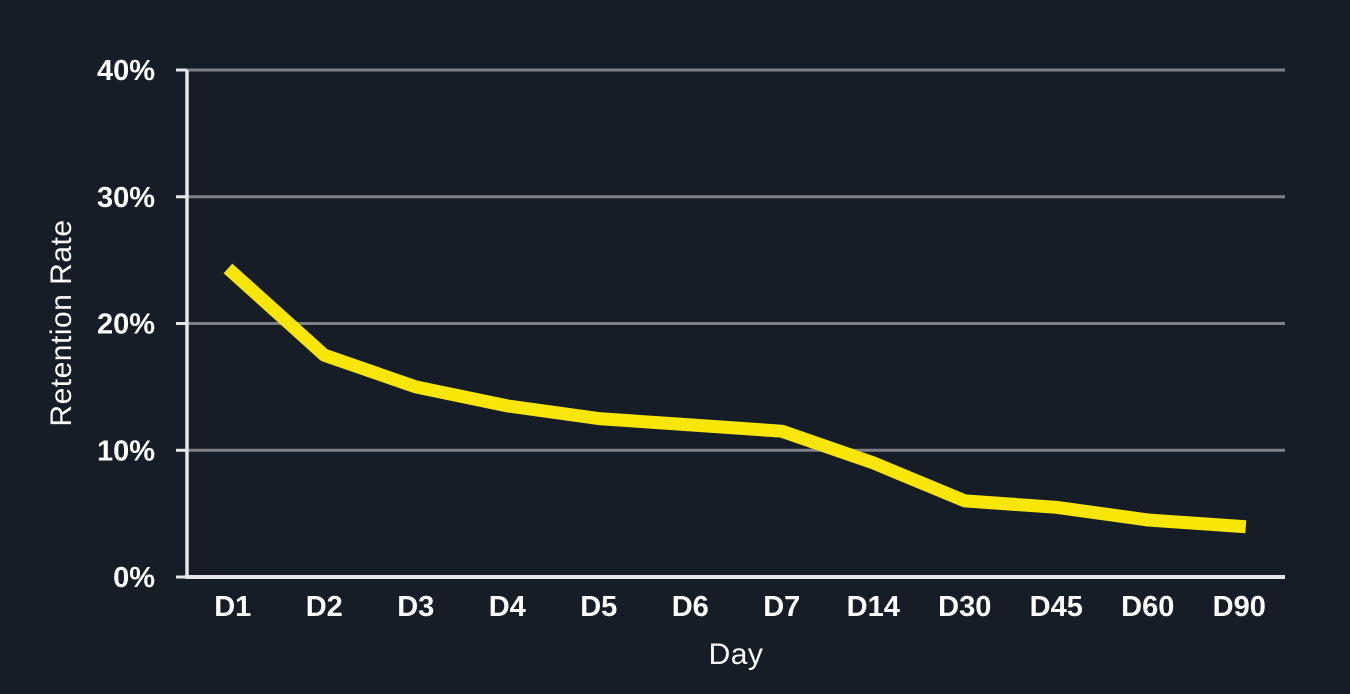 This screenshot has width=1350, height=694. I want to click on x-tick-label-D30: D30, so click(964, 607).